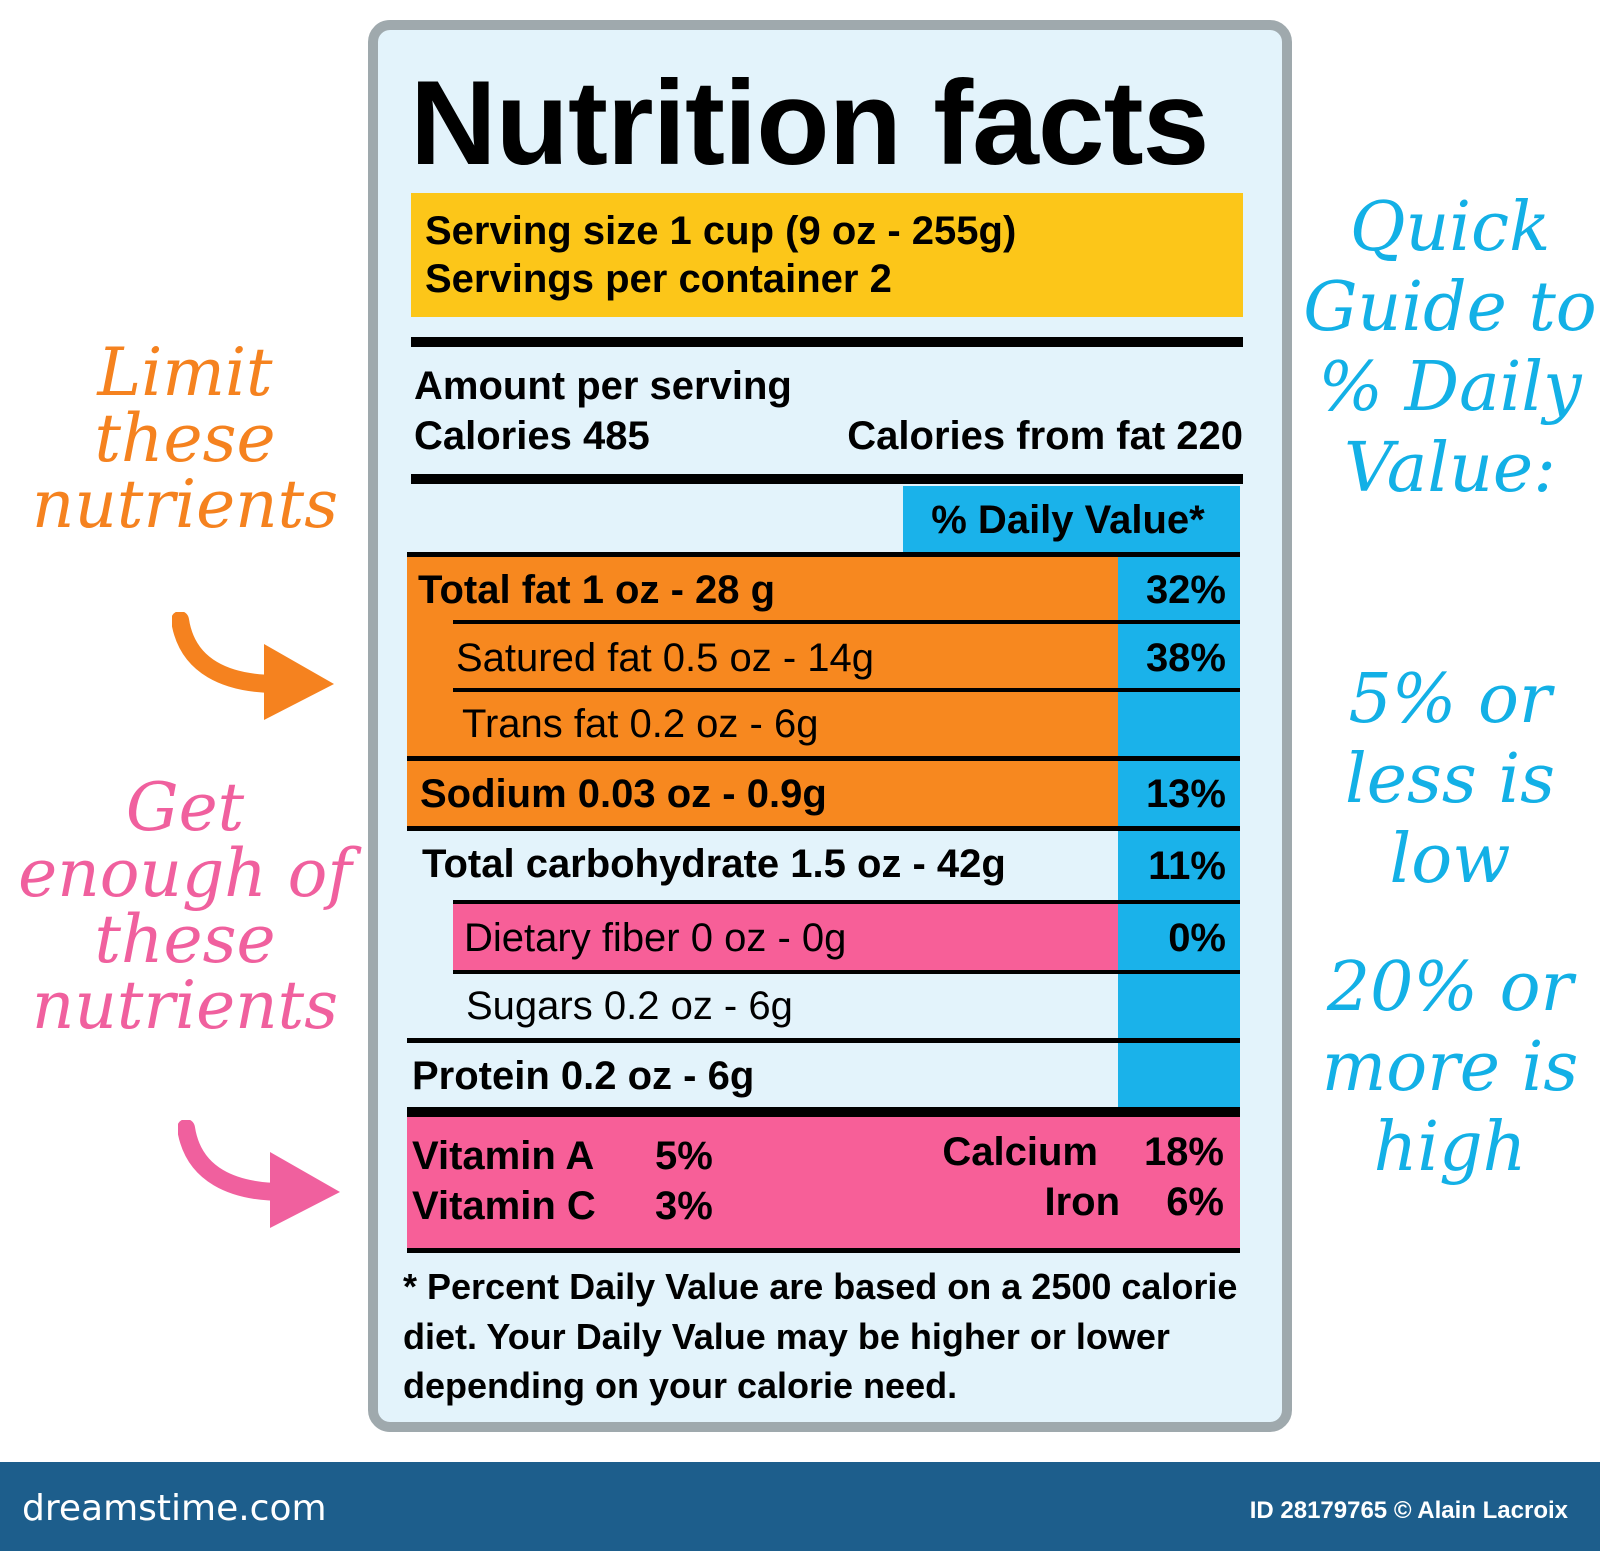 This screenshot has width=1600, height=1551. What do you see at coordinates (1183, 1152) in the screenshot?
I see `calcium-pct: 18%` at bounding box center [1183, 1152].